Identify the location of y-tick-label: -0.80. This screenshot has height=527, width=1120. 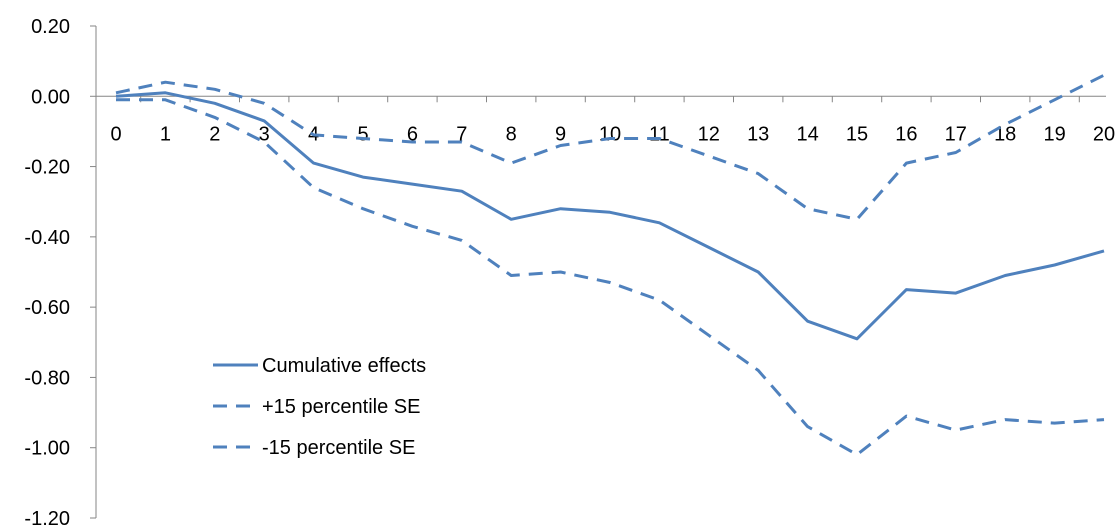
(47, 378).